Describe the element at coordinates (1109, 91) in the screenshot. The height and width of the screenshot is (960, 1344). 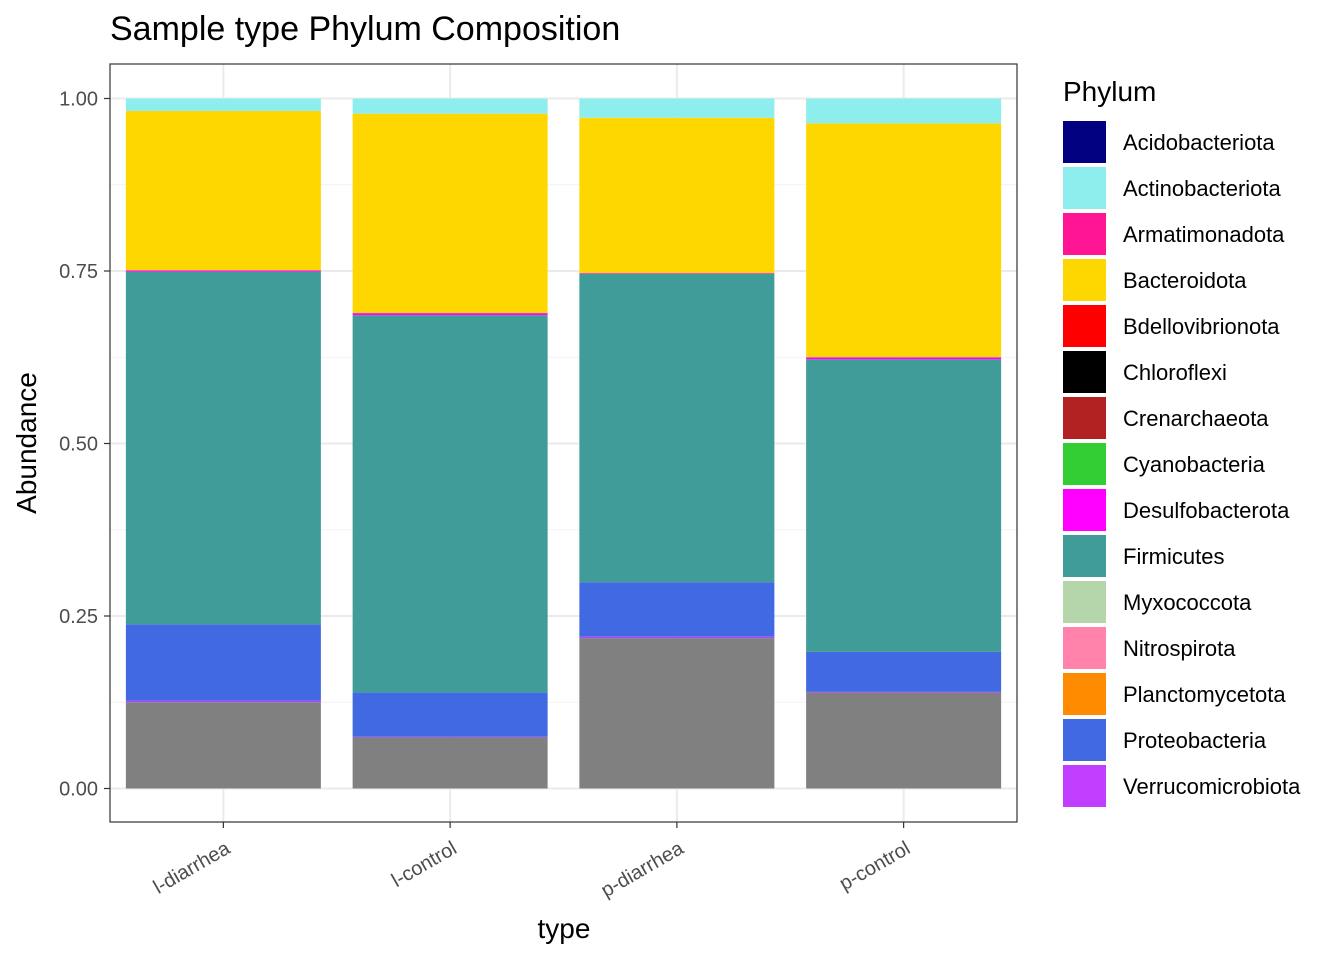
I see `legend-title: Phylum` at that location.